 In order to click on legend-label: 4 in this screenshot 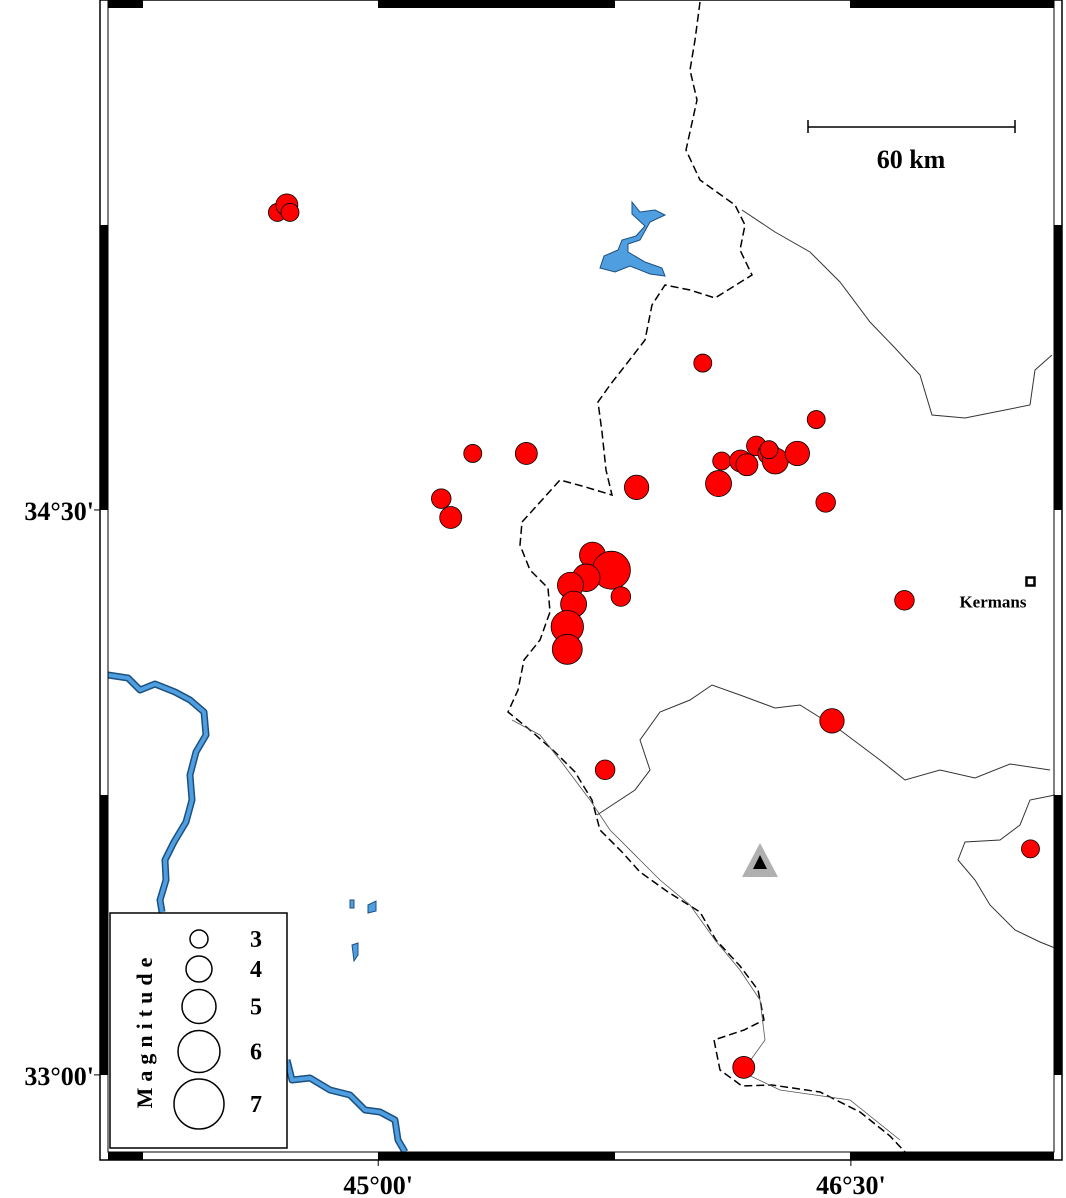, I will do `click(256, 970)`.